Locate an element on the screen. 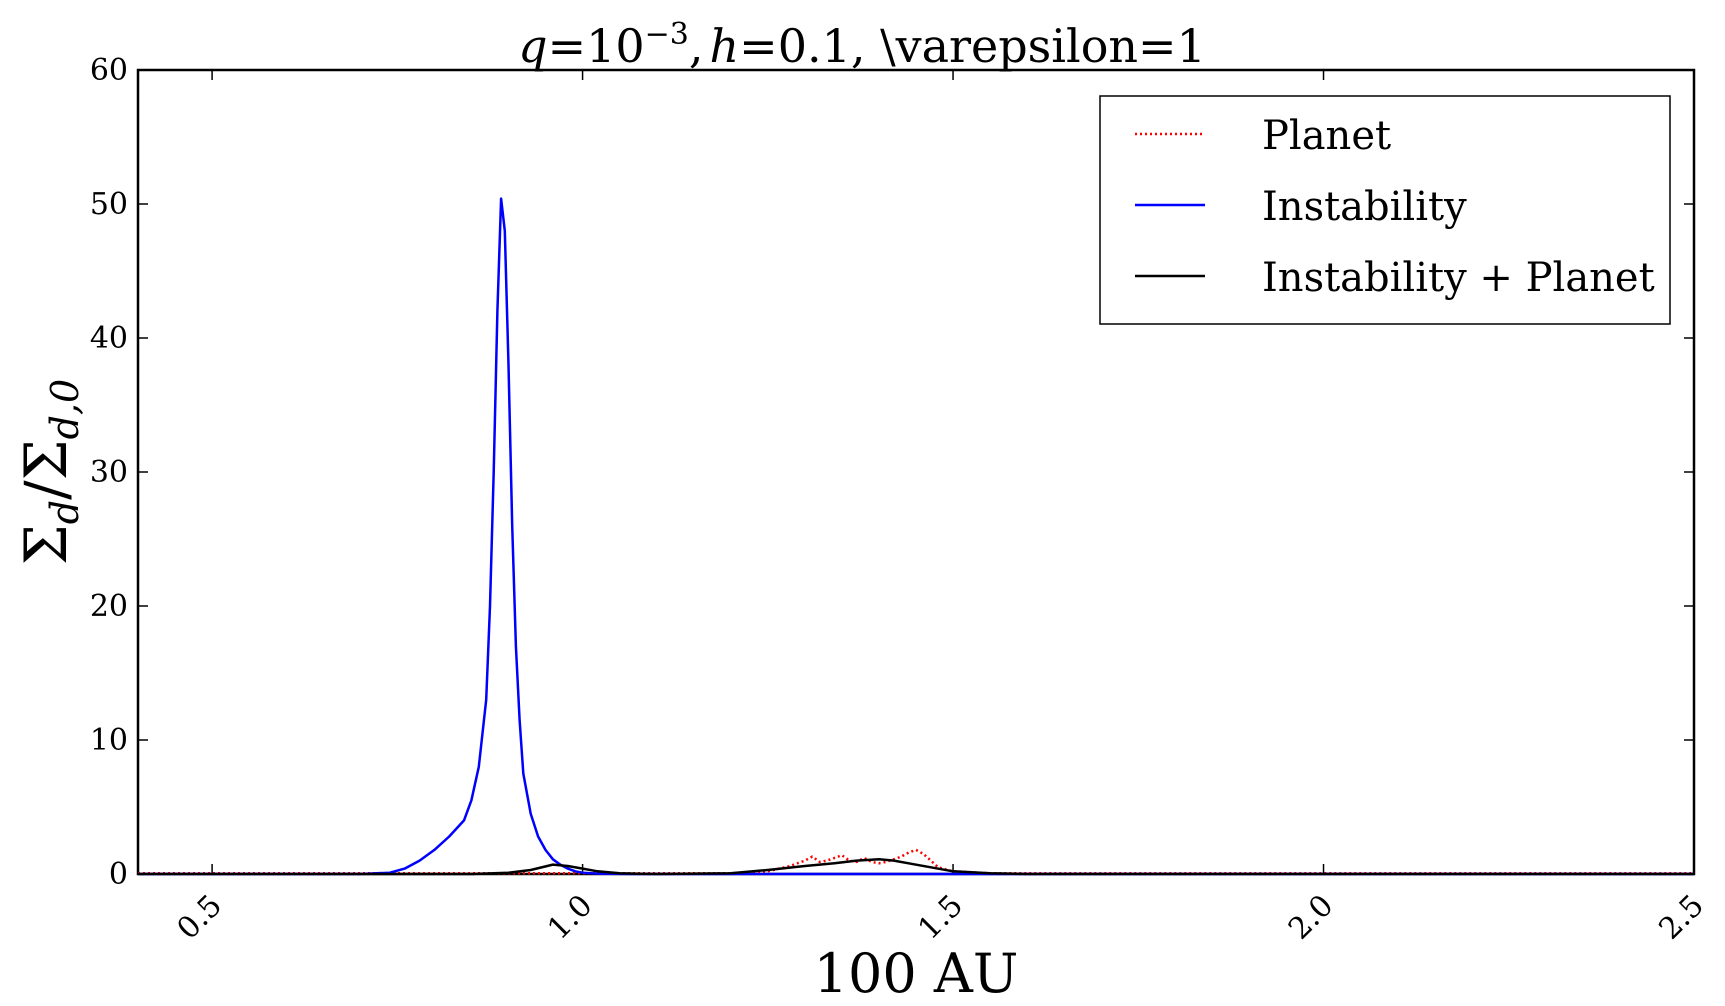 The height and width of the screenshot is (1006, 1725). y-tick-label: 40 is located at coordinates (109, 338).